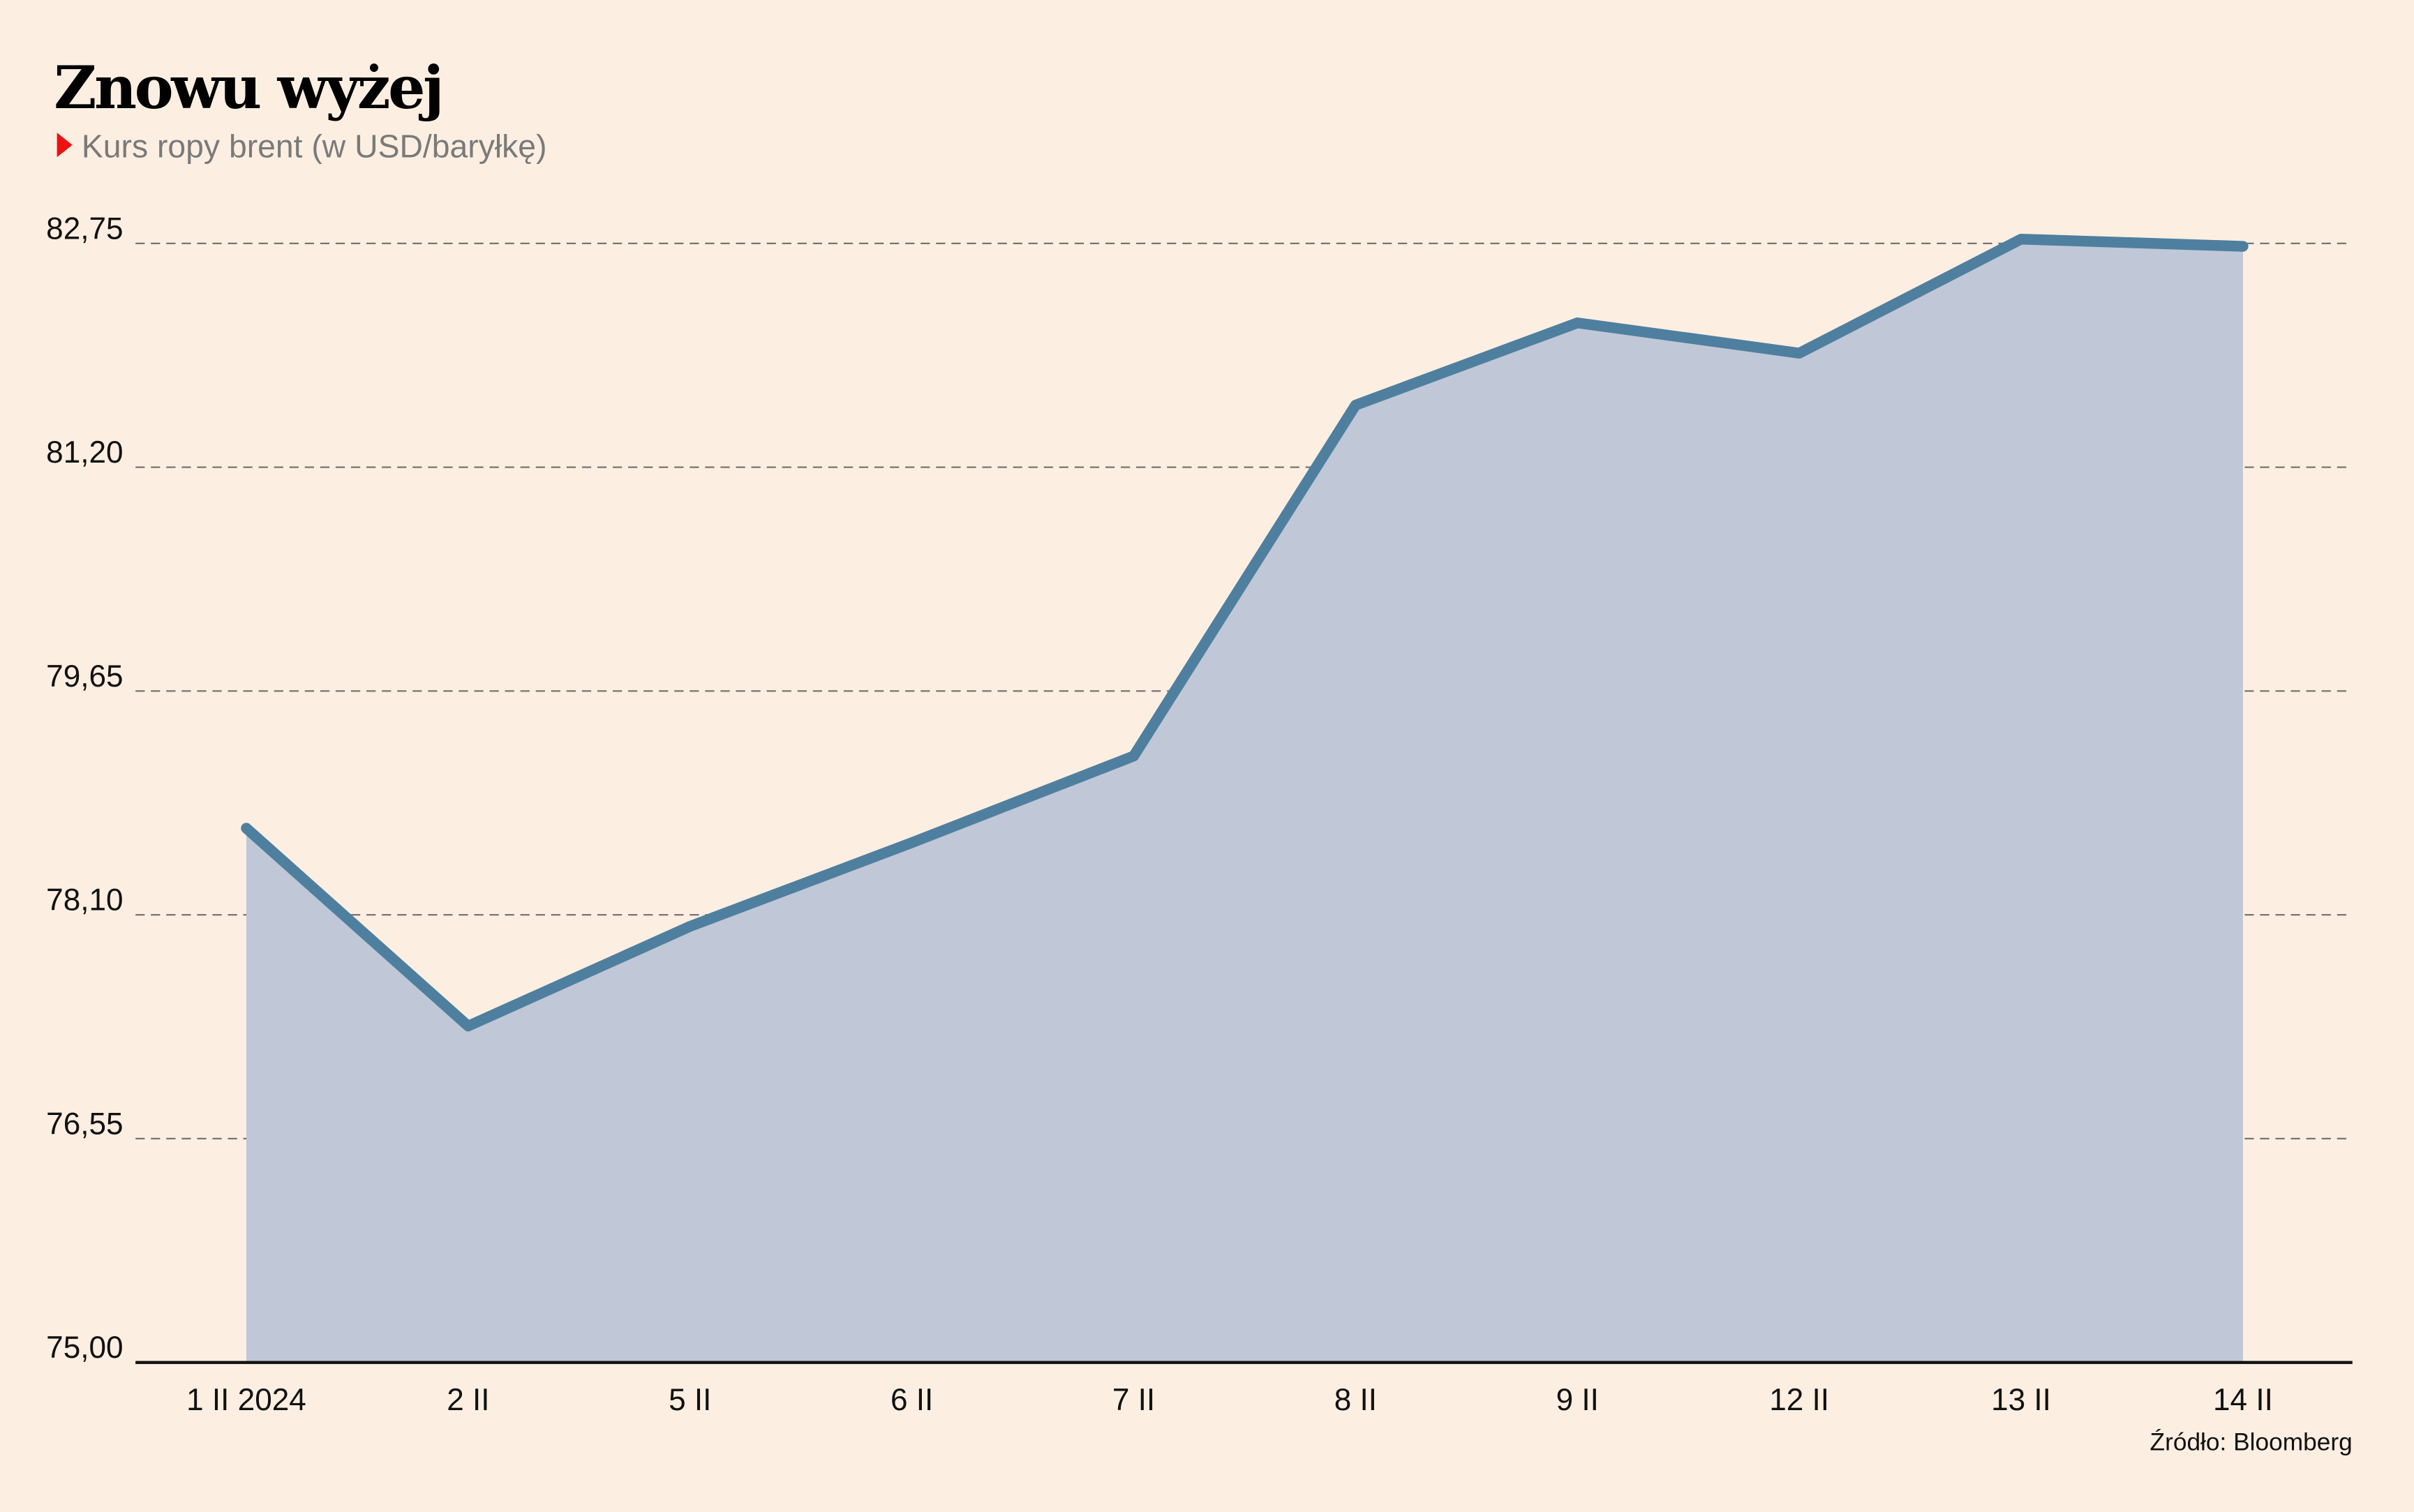  Describe the element at coordinates (84, 452) in the screenshot. I see `y-tick-label: 81,20` at that location.